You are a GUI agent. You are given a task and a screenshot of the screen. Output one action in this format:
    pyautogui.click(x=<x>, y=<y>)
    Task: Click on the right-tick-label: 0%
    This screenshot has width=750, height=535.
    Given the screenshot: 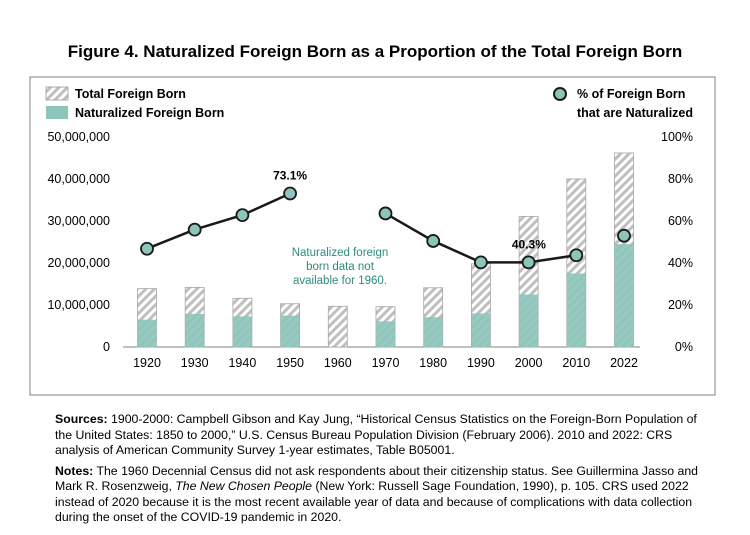 What is the action you would take?
    pyautogui.click(x=684, y=347)
    